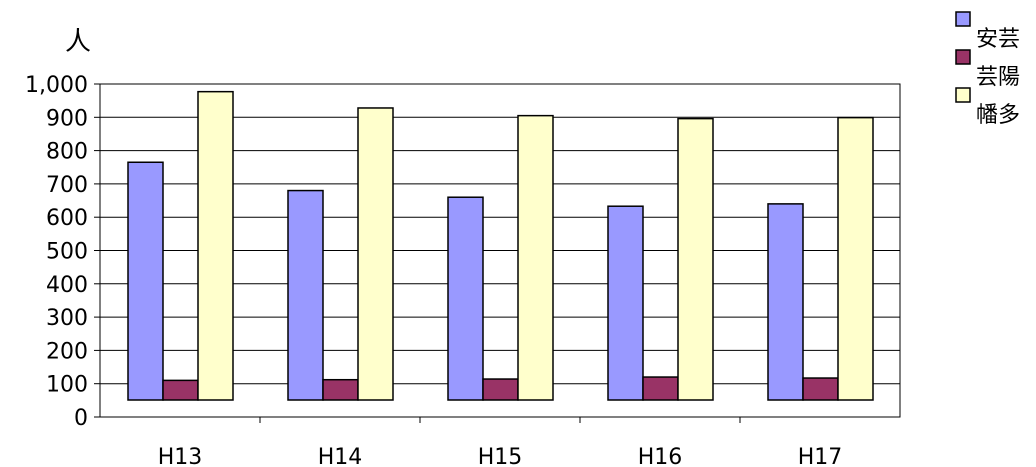  I want to click on x-tick-label: H13, so click(180, 456).